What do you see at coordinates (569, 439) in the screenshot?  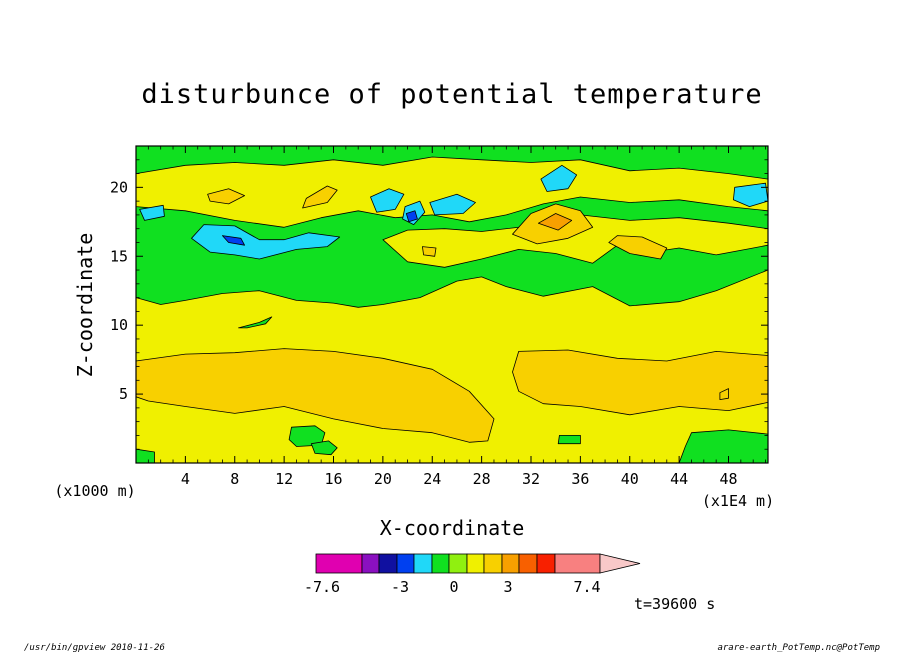 I see `contour-lower-green-c` at bounding box center [569, 439].